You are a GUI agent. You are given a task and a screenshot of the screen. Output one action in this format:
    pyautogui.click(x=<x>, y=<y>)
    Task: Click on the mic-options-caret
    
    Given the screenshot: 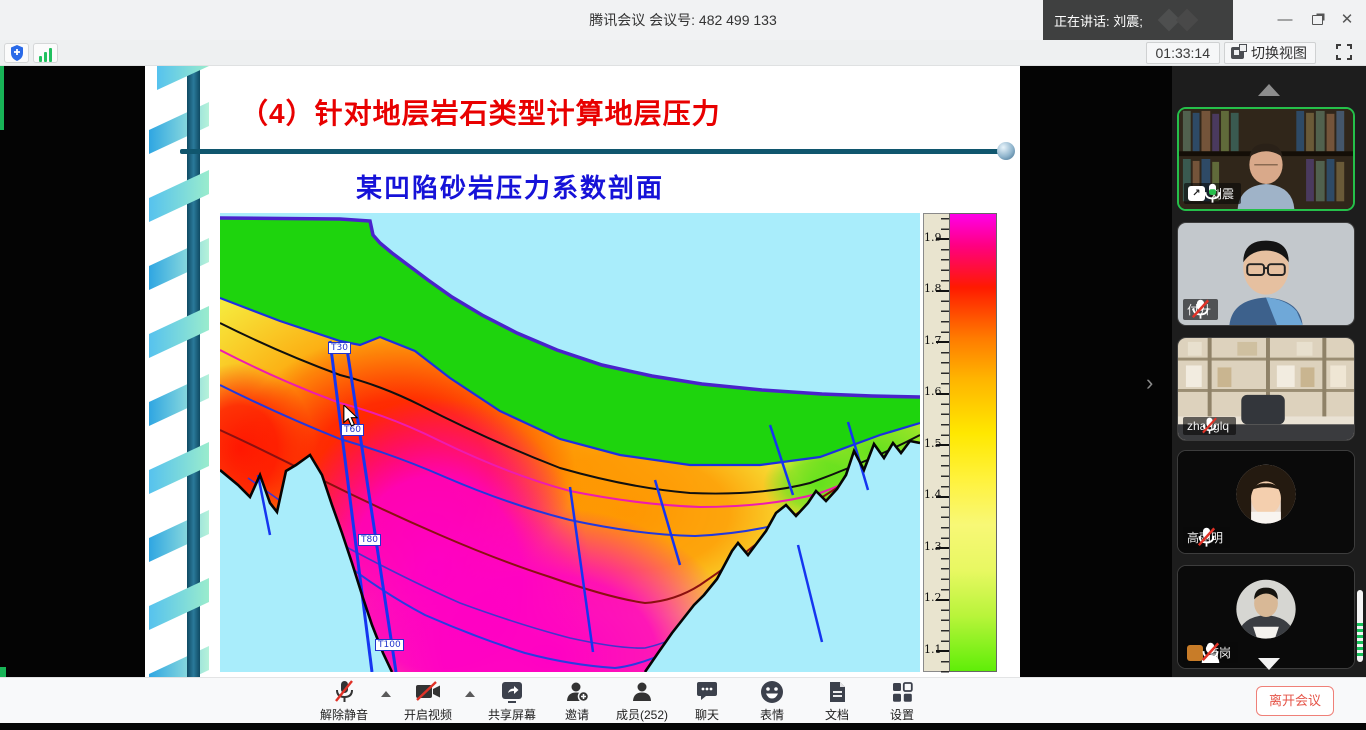 What is the action you would take?
    pyautogui.click(x=386, y=694)
    